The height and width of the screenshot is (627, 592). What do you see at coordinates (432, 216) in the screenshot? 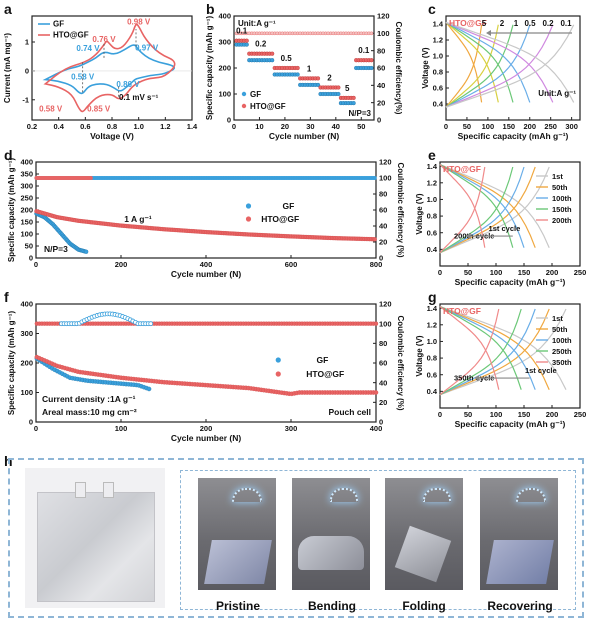
I see `e-y-tick-label: 0.8` at bounding box center [432, 216].